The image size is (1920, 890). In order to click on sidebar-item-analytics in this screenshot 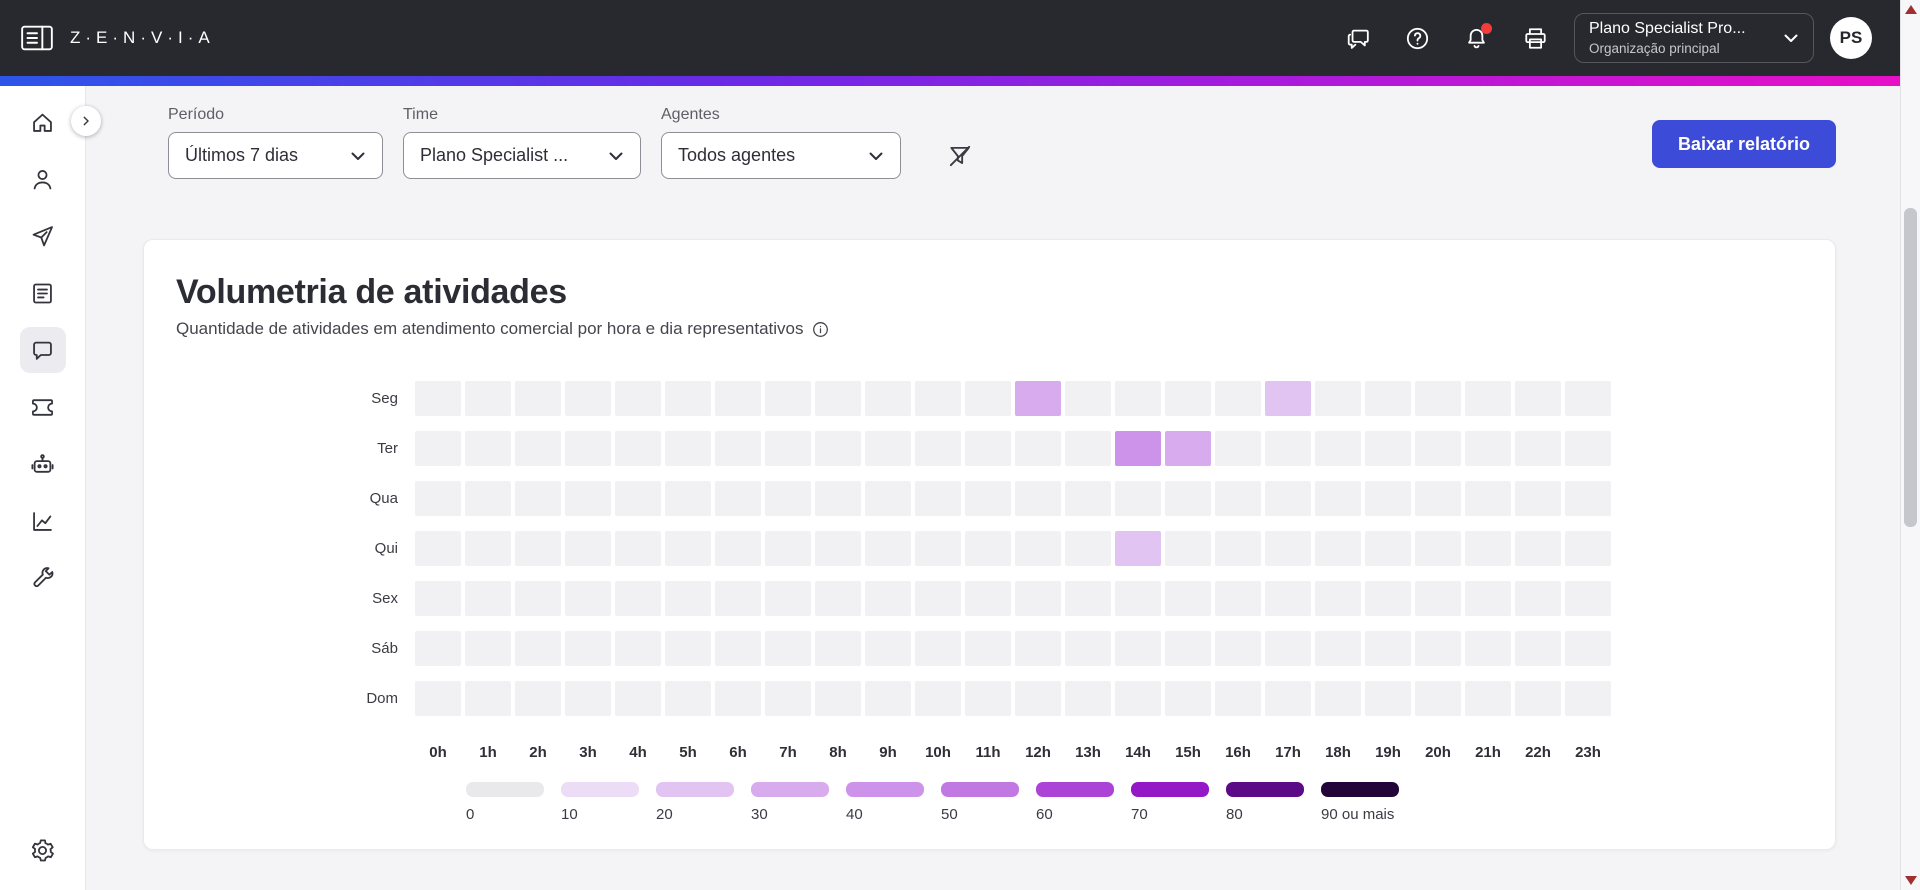, I will do `click(43, 521)`.